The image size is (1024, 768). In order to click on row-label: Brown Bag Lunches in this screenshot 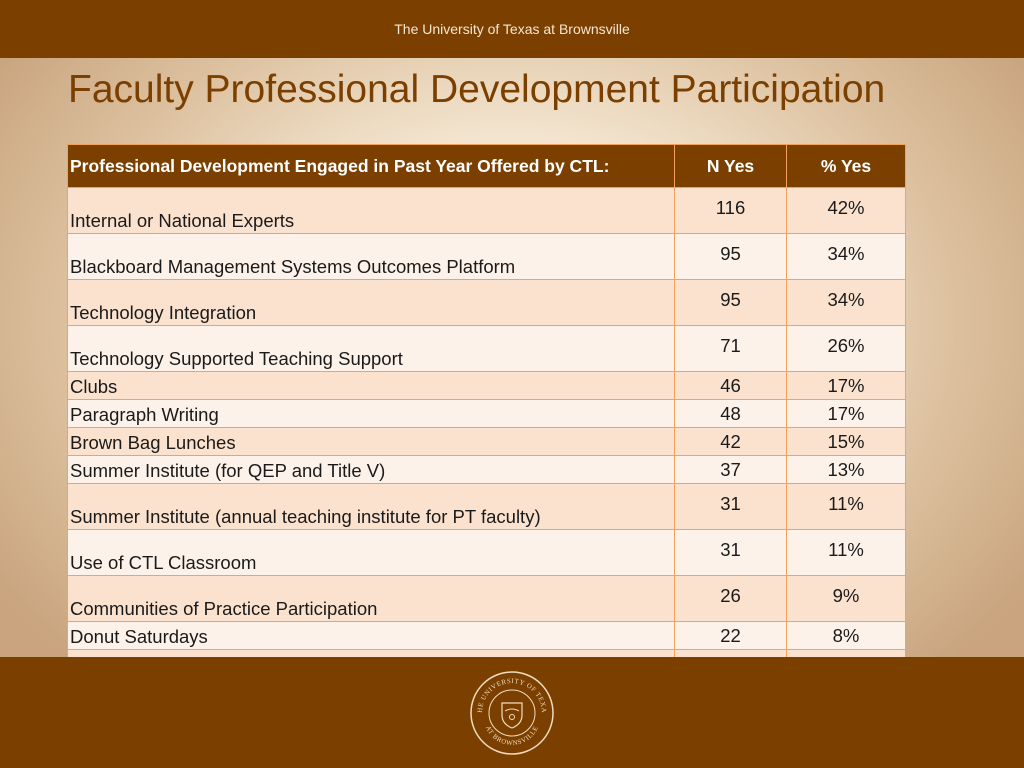, I will do `click(371, 441)`.